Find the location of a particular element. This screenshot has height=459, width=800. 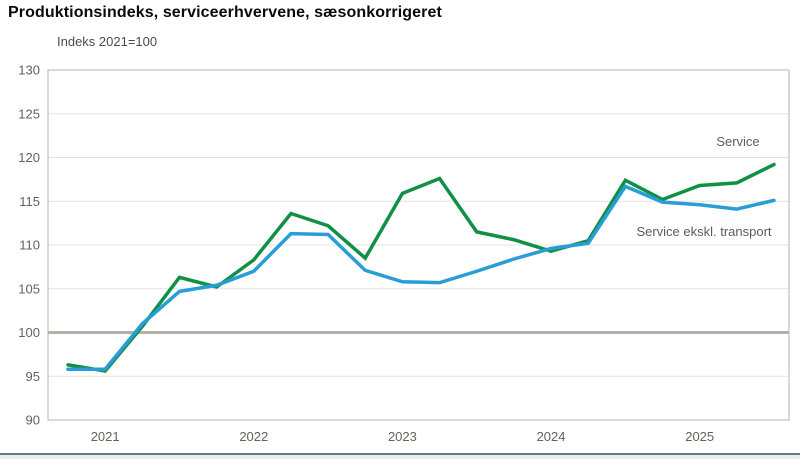

y-tick-label: 115 is located at coordinates (29, 201).